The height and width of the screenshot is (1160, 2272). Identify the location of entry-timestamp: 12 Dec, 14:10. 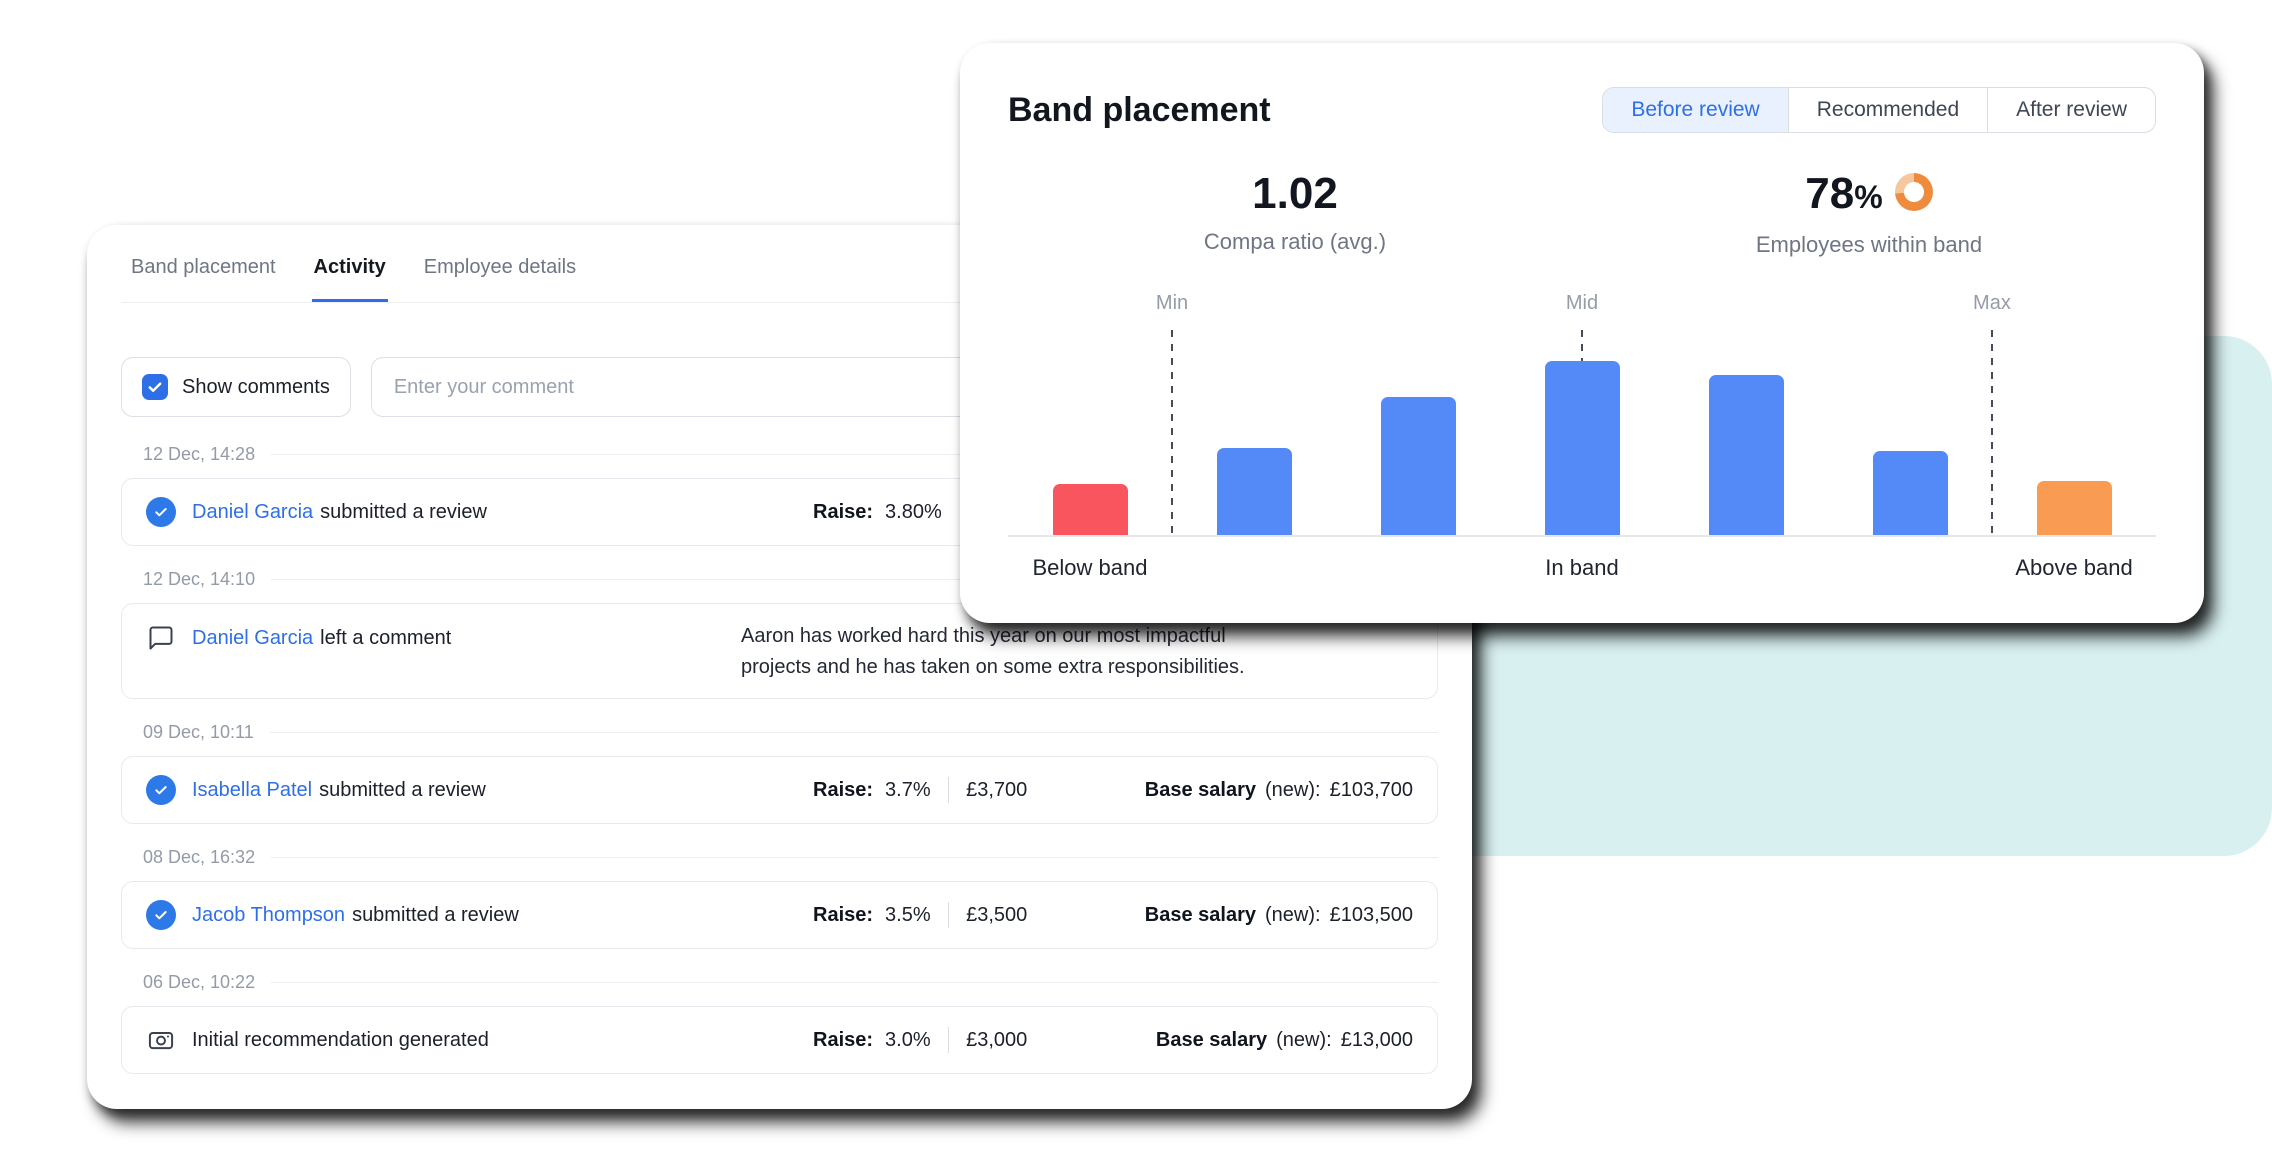
(199, 578).